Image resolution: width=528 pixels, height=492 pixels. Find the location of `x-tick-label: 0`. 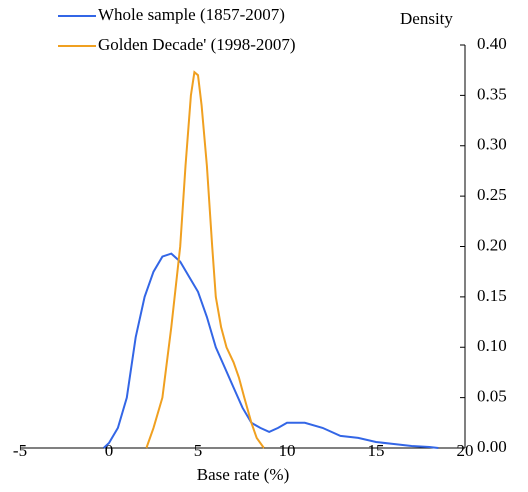

x-tick-label: 0 is located at coordinates (109, 450).